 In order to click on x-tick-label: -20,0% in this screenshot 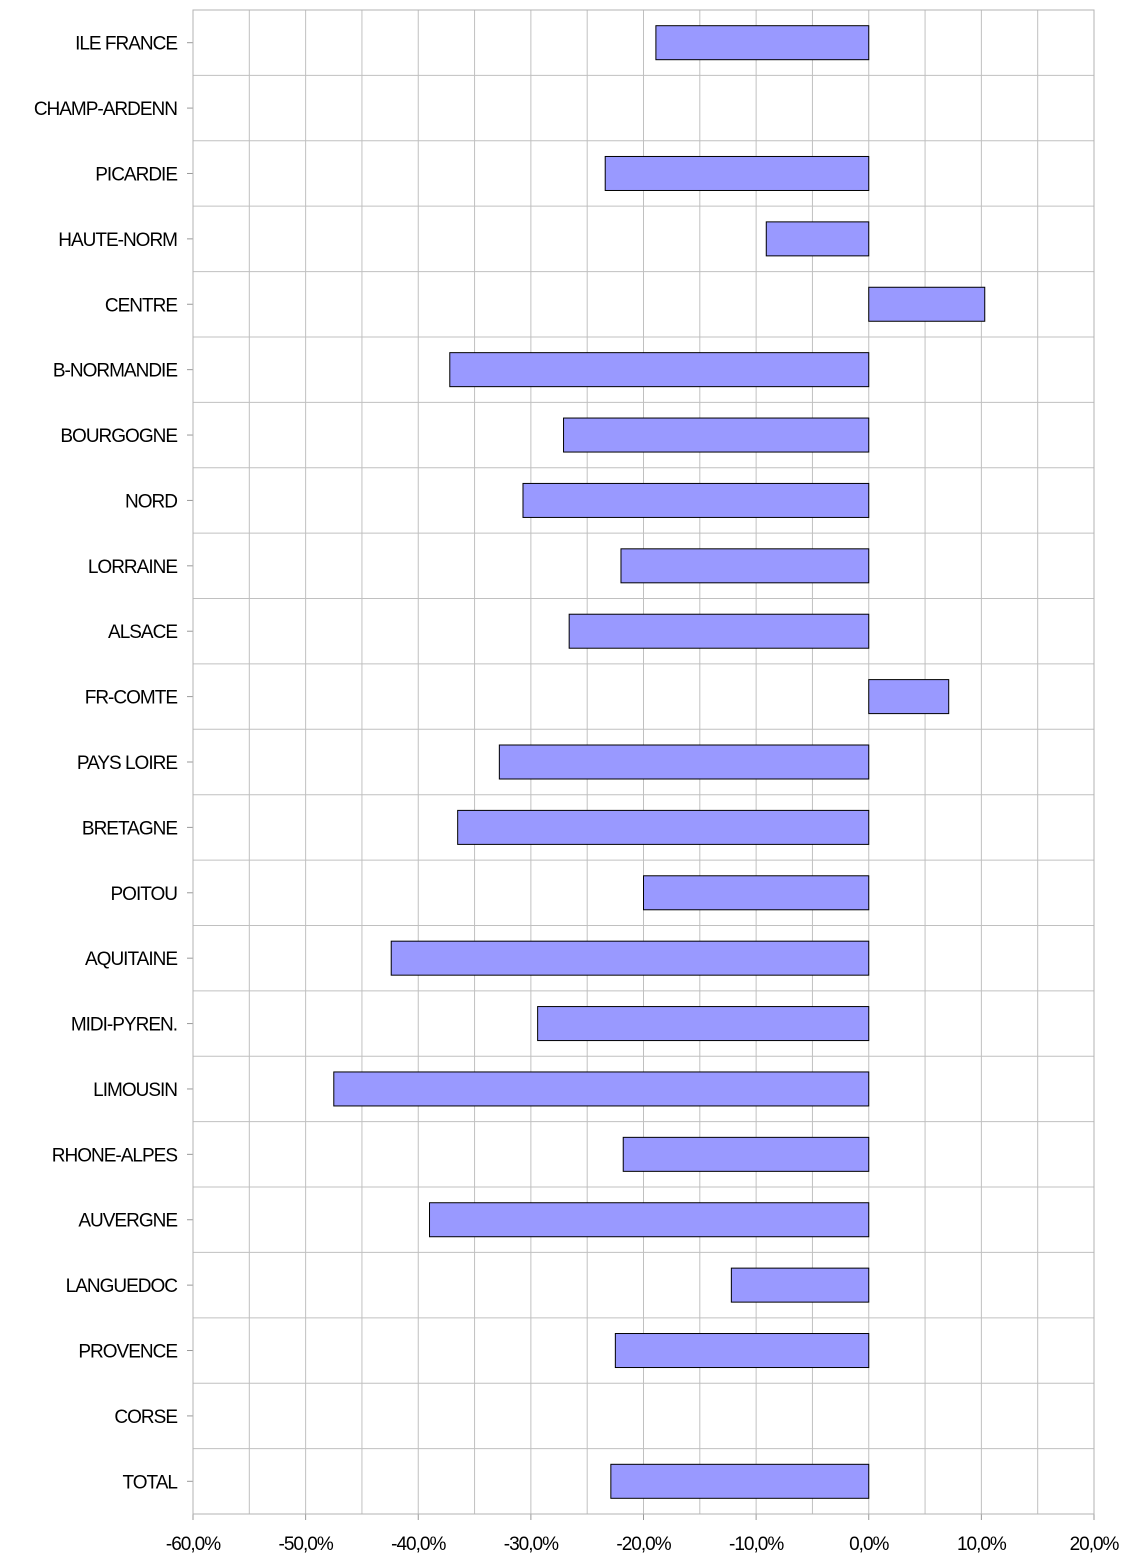, I will do `click(643, 1544)`.